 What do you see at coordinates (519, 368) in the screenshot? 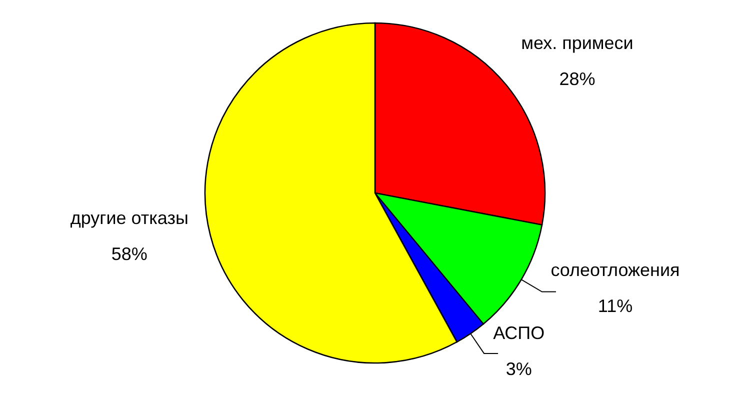
I see `data-label: 3%` at bounding box center [519, 368].